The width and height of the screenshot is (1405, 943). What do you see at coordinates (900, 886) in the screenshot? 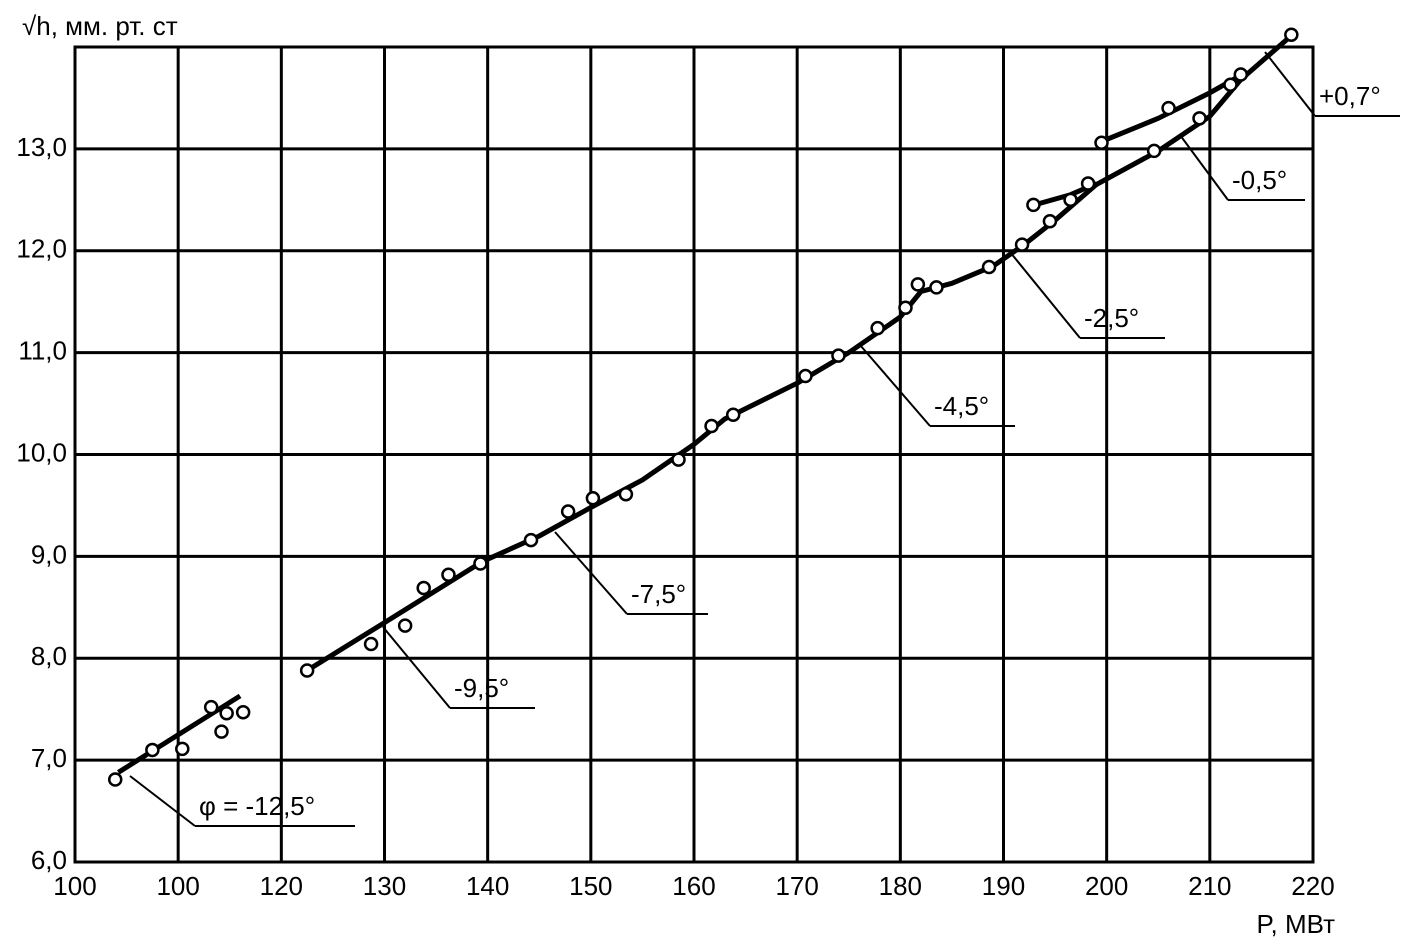
I see `x-tick-label: 180` at bounding box center [900, 886].